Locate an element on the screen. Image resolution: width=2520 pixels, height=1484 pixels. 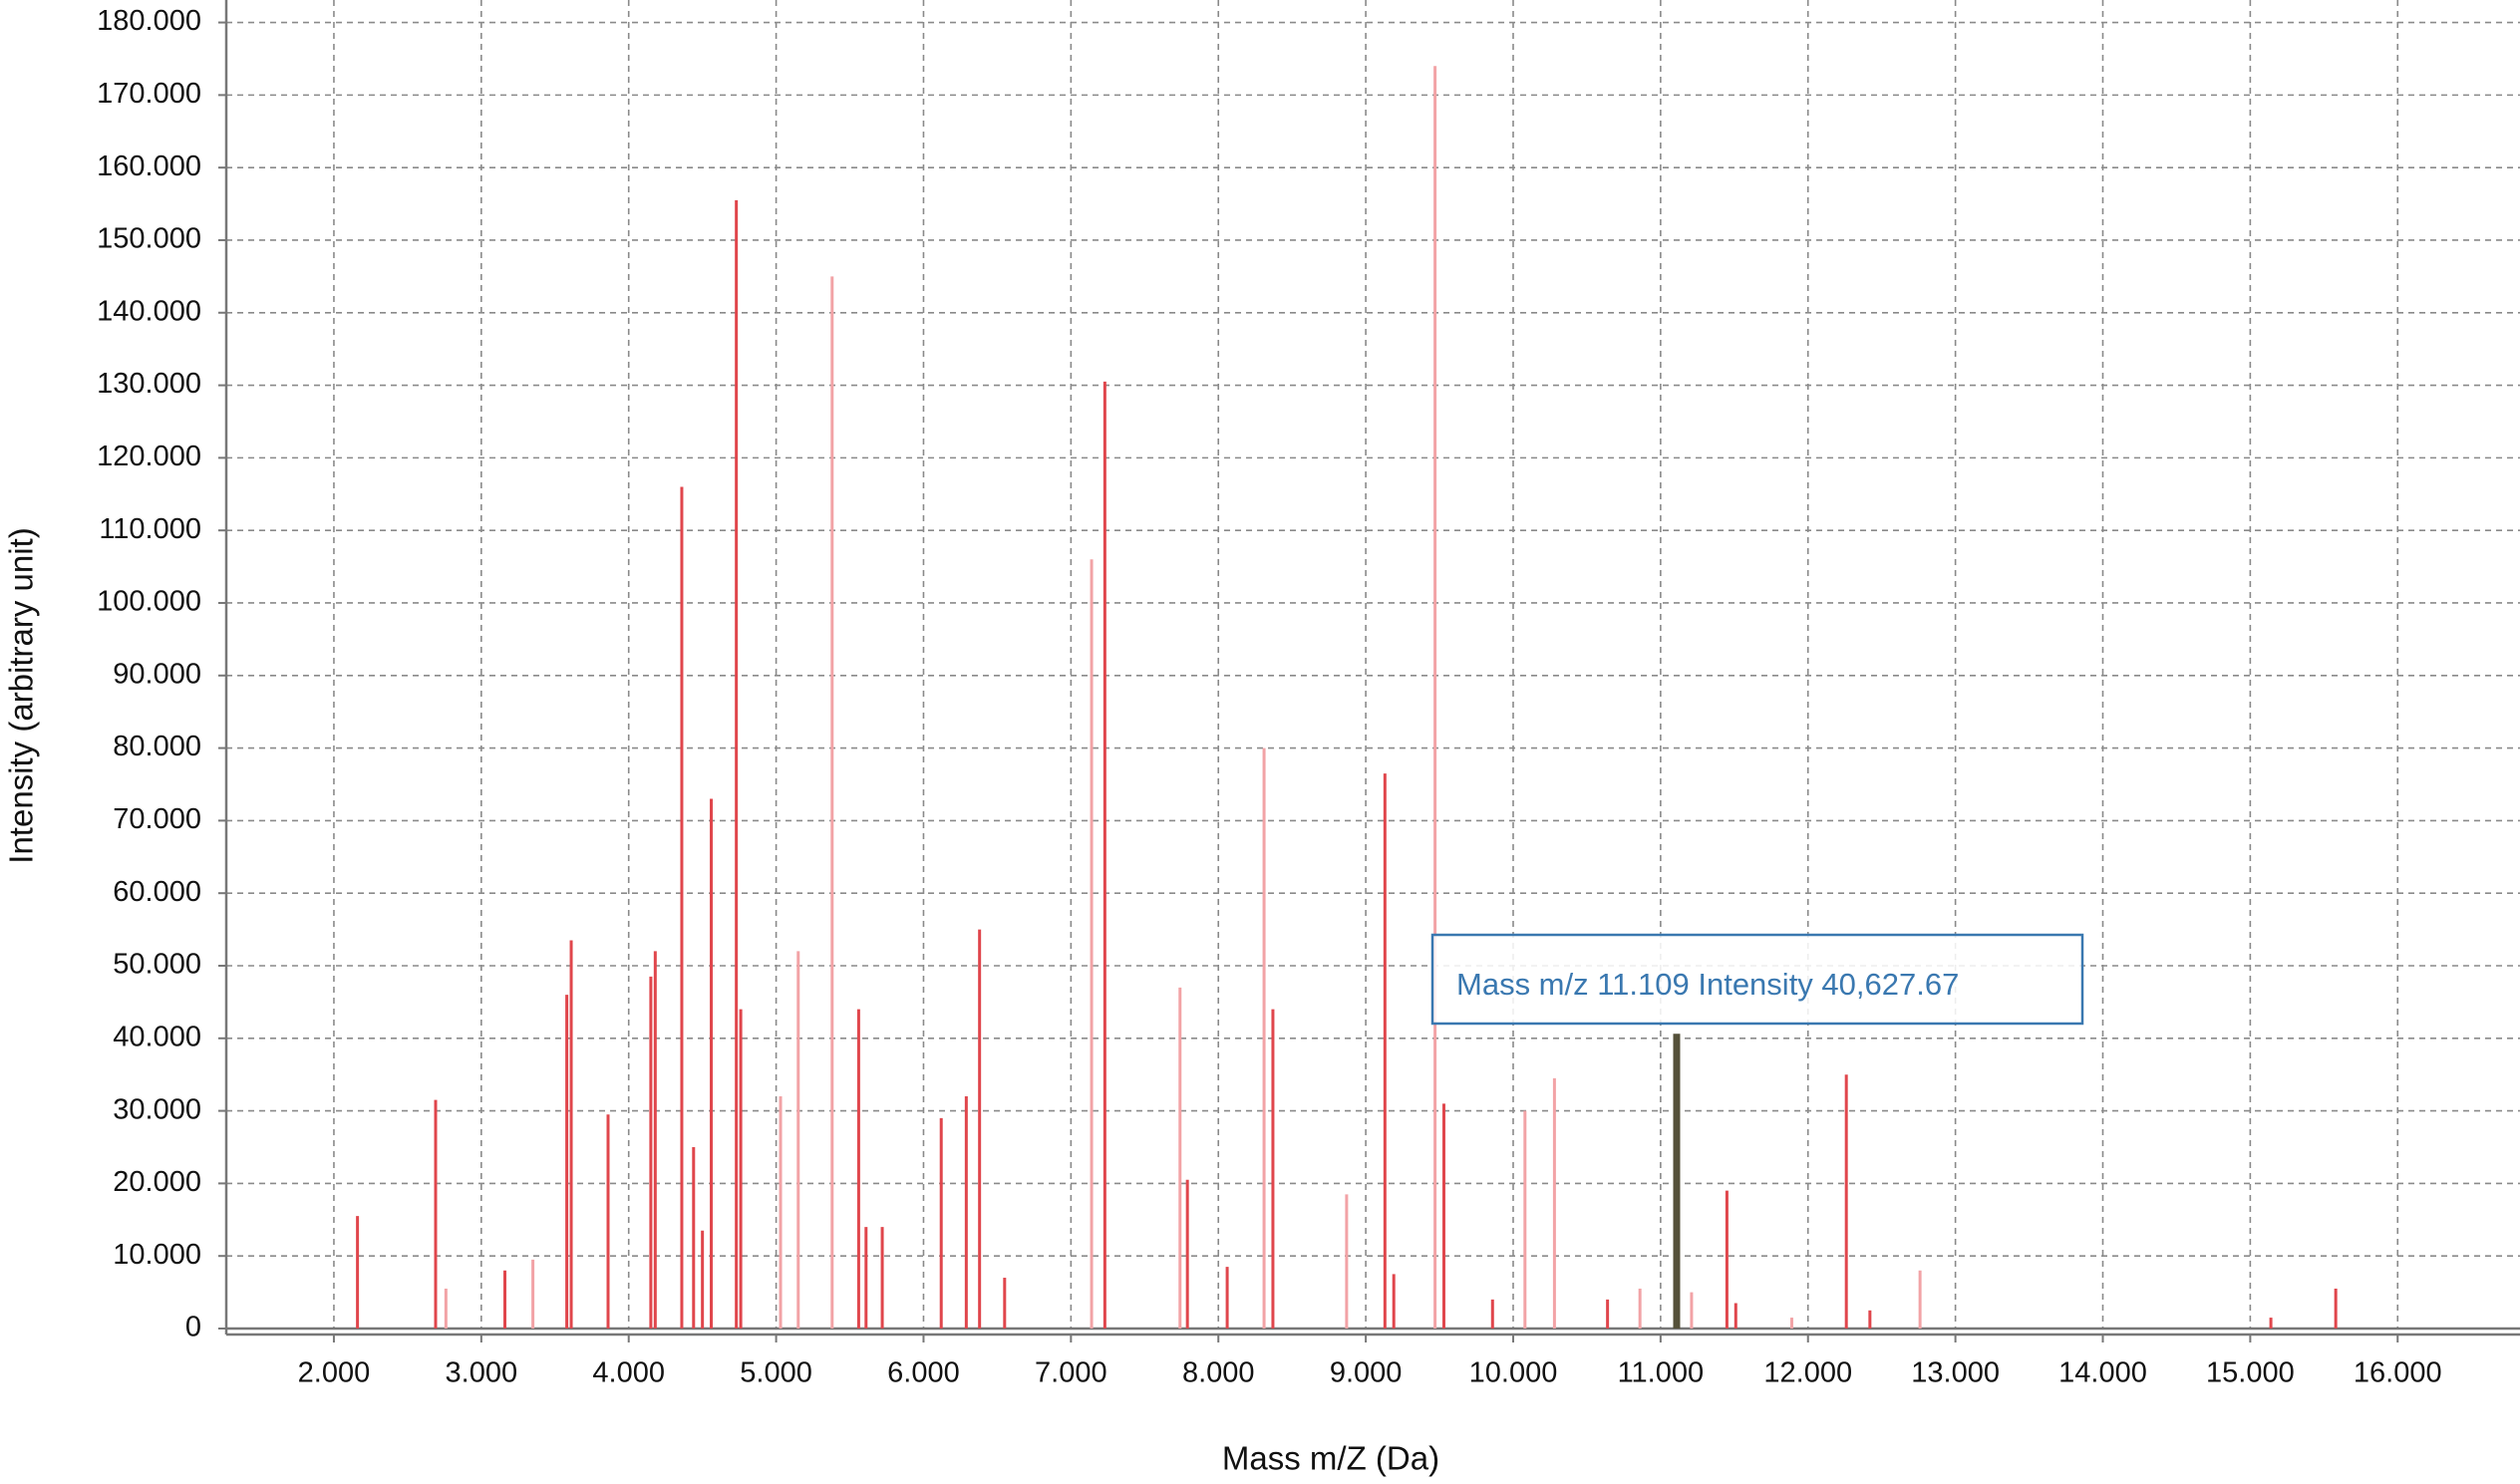
y-tick-label: 120.000 is located at coordinates (149, 456).